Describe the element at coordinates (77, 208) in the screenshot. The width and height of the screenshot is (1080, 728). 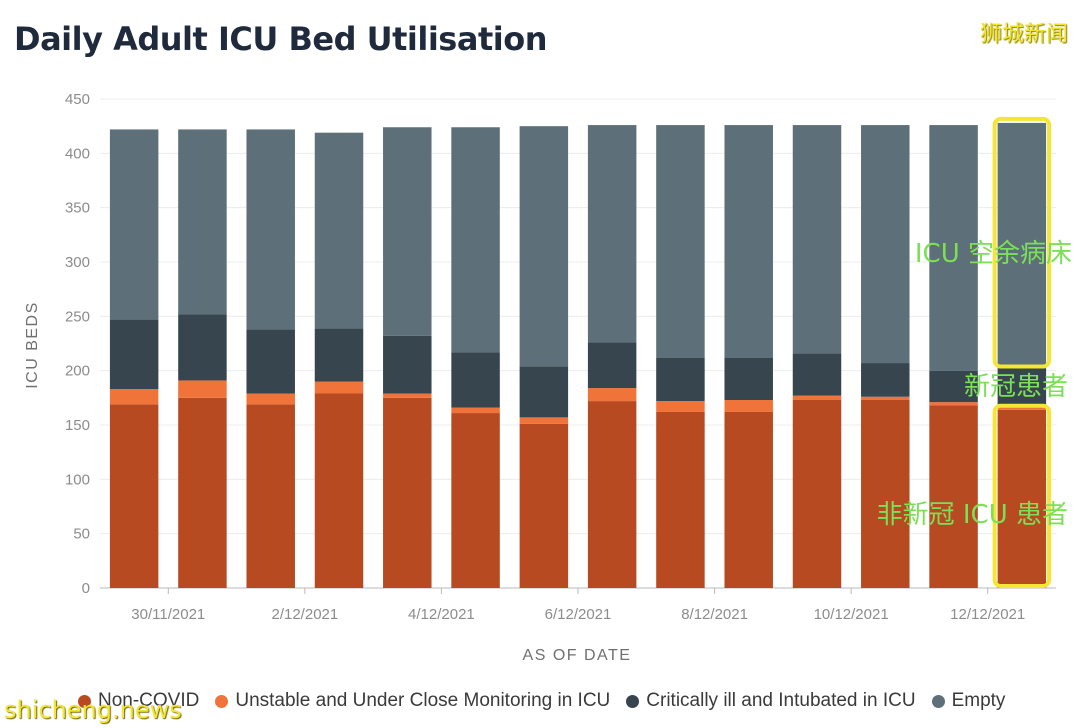
I see `y-tick-label: 350` at that location.